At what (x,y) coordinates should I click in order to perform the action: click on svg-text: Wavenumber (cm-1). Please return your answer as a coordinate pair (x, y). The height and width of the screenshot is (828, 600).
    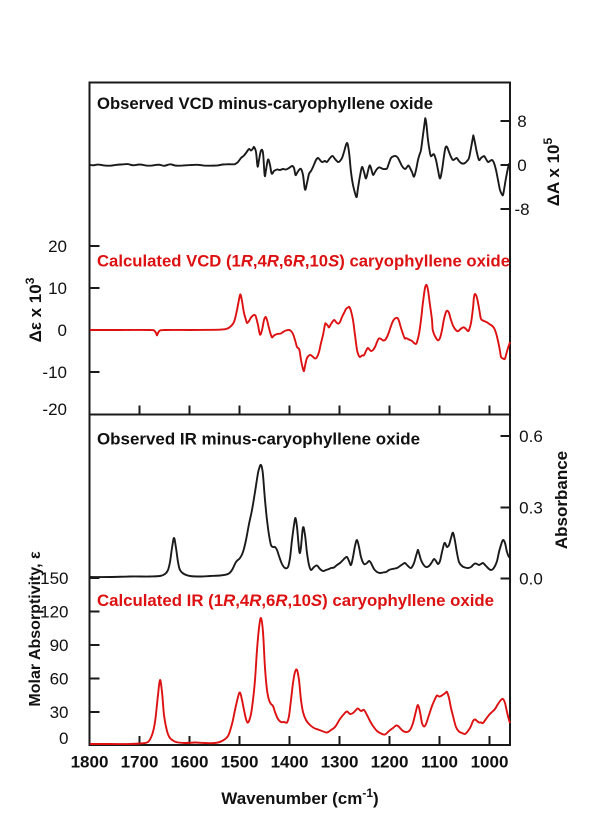
    Looking at the image, I should click on (299, 797).